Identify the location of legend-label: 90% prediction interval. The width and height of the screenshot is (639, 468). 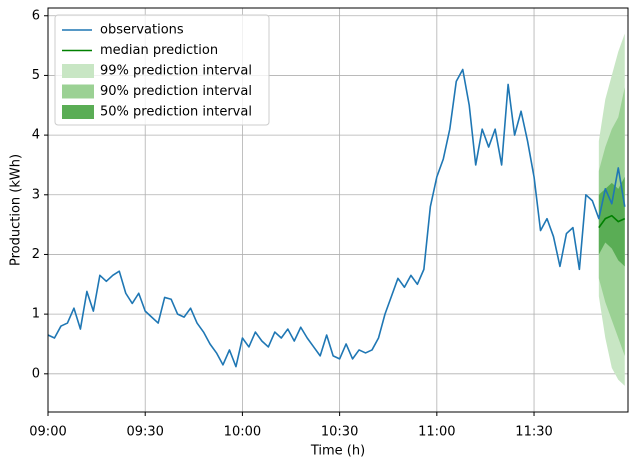
(176, 91).